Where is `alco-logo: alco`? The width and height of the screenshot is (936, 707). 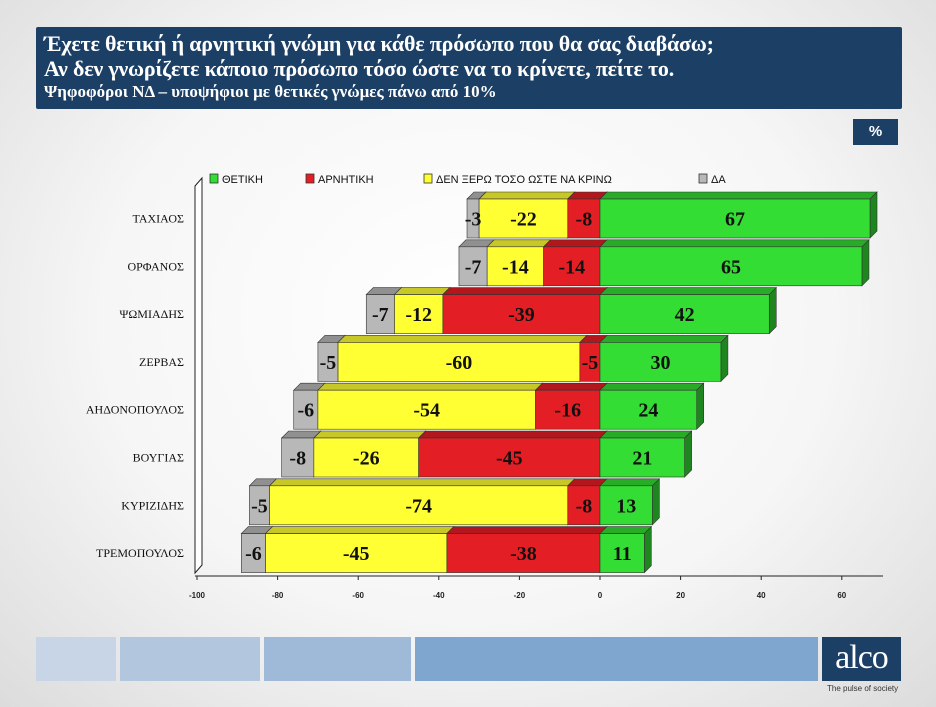
alco-logo: alco is located at coordinates (861, 659).